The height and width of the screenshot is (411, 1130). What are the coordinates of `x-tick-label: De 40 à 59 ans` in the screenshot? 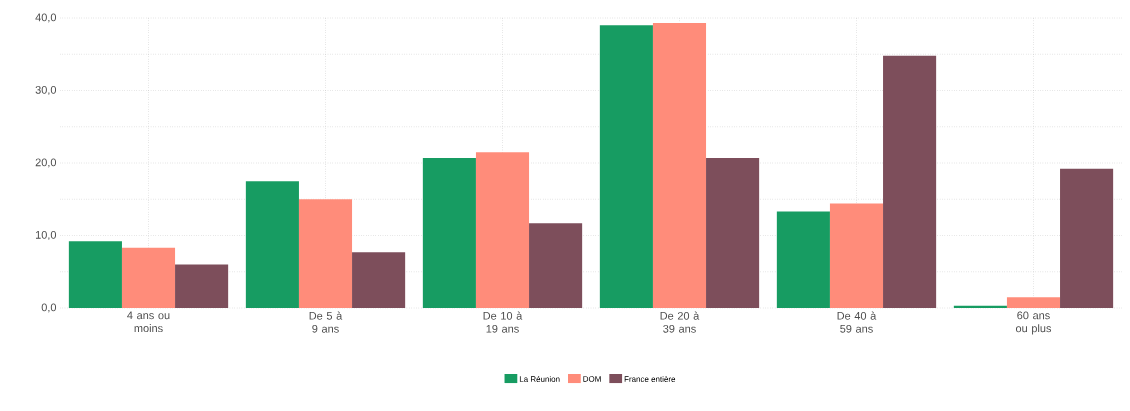 It's located at (857, 322).